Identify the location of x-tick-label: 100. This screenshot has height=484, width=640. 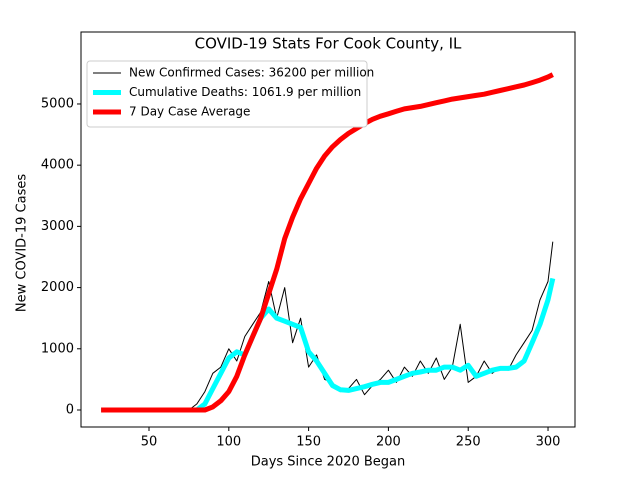
(228, 442).